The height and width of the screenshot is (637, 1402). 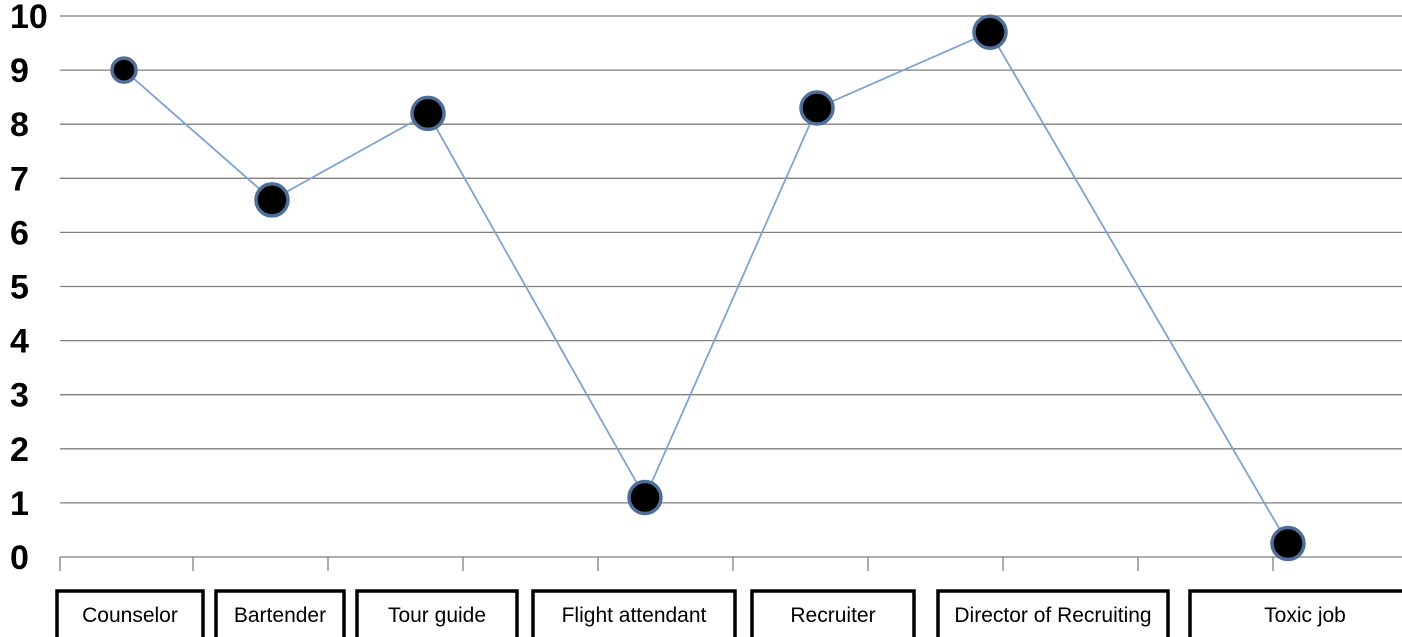 I want to click on category-label: Director of Recruiting, so click(x=1052, y=615).